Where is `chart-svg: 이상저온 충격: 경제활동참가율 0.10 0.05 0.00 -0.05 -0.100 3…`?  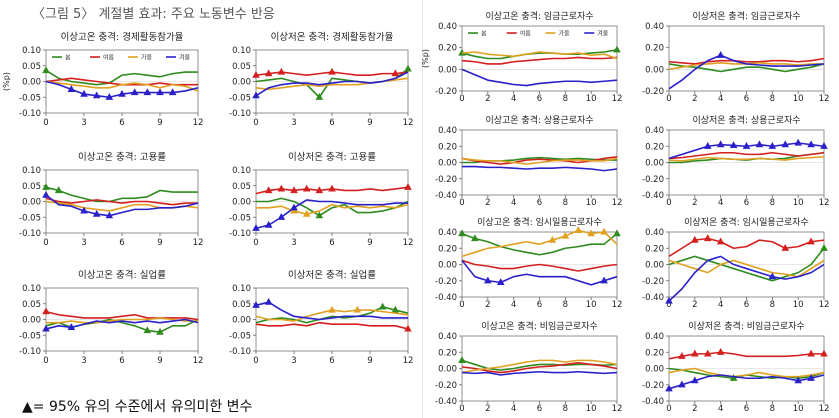
chart-svg: 이상저온 충격: 경제활동참가율 0.10 0.05 0.00 -0.05 -0.100 3… is located at coordinates (321, 79).